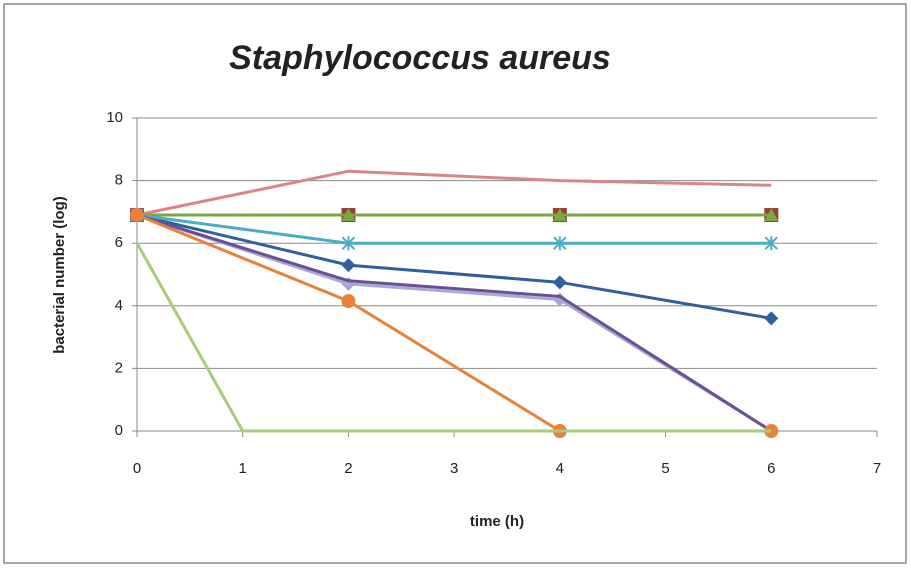  Describe the element at coordinates (665, 468) in the screenshot. I see `x-tick-label: 5` at that location.